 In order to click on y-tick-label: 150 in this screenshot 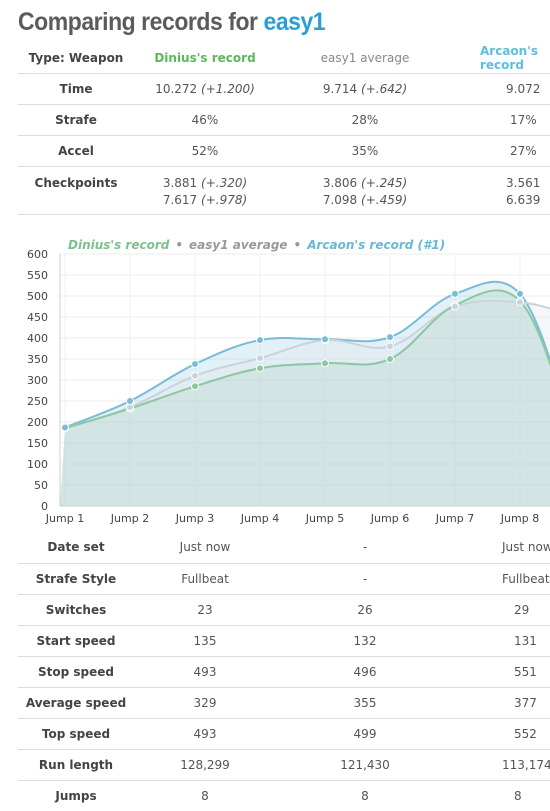, I will do `click(37, 443)`.